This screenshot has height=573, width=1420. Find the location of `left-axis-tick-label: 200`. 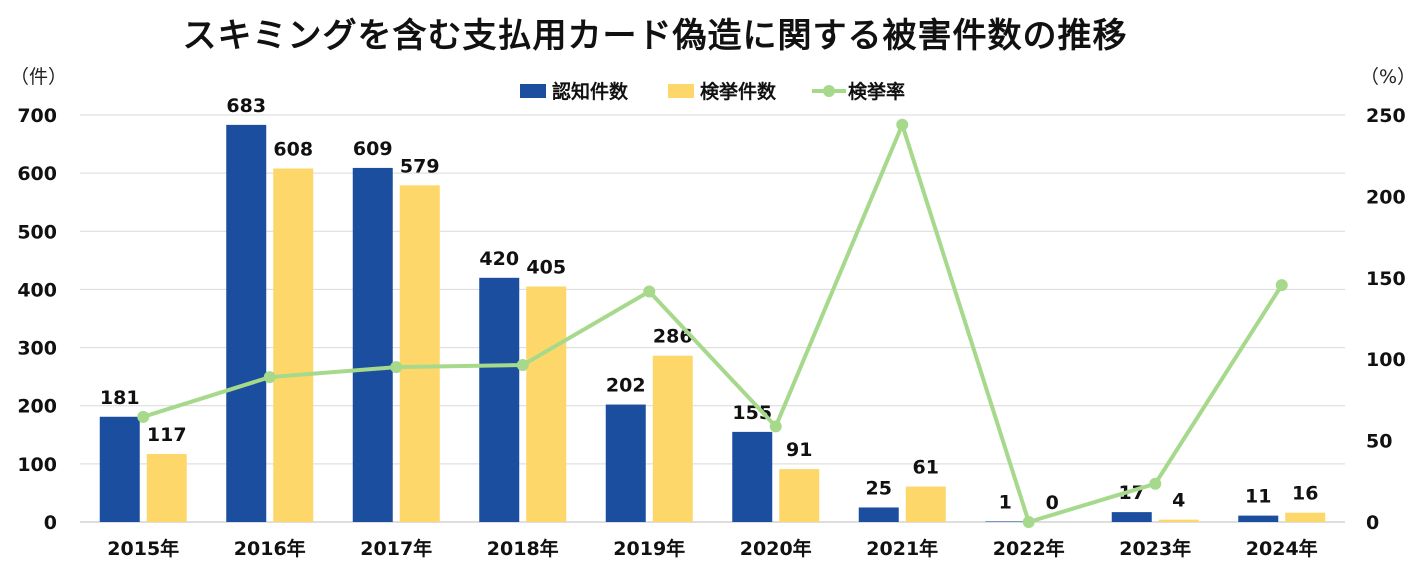

left-axis-tick-label: 200 is located at coordinates (37, 407).